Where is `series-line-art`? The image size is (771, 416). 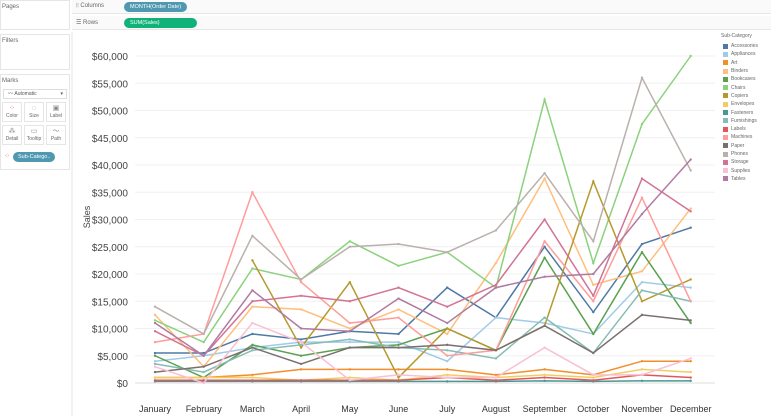 series-line-art is located at coordinates (423, 369).